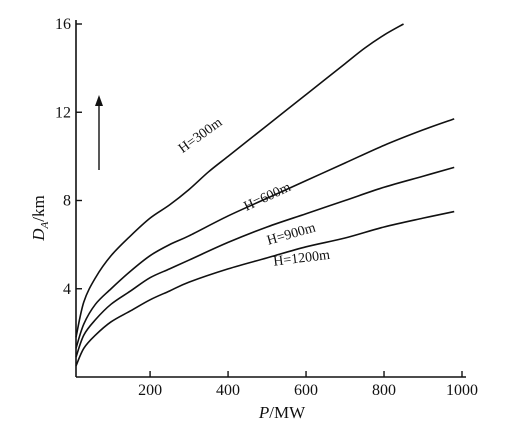  I want to click on y-tick-label: 16, so click(63, 24).